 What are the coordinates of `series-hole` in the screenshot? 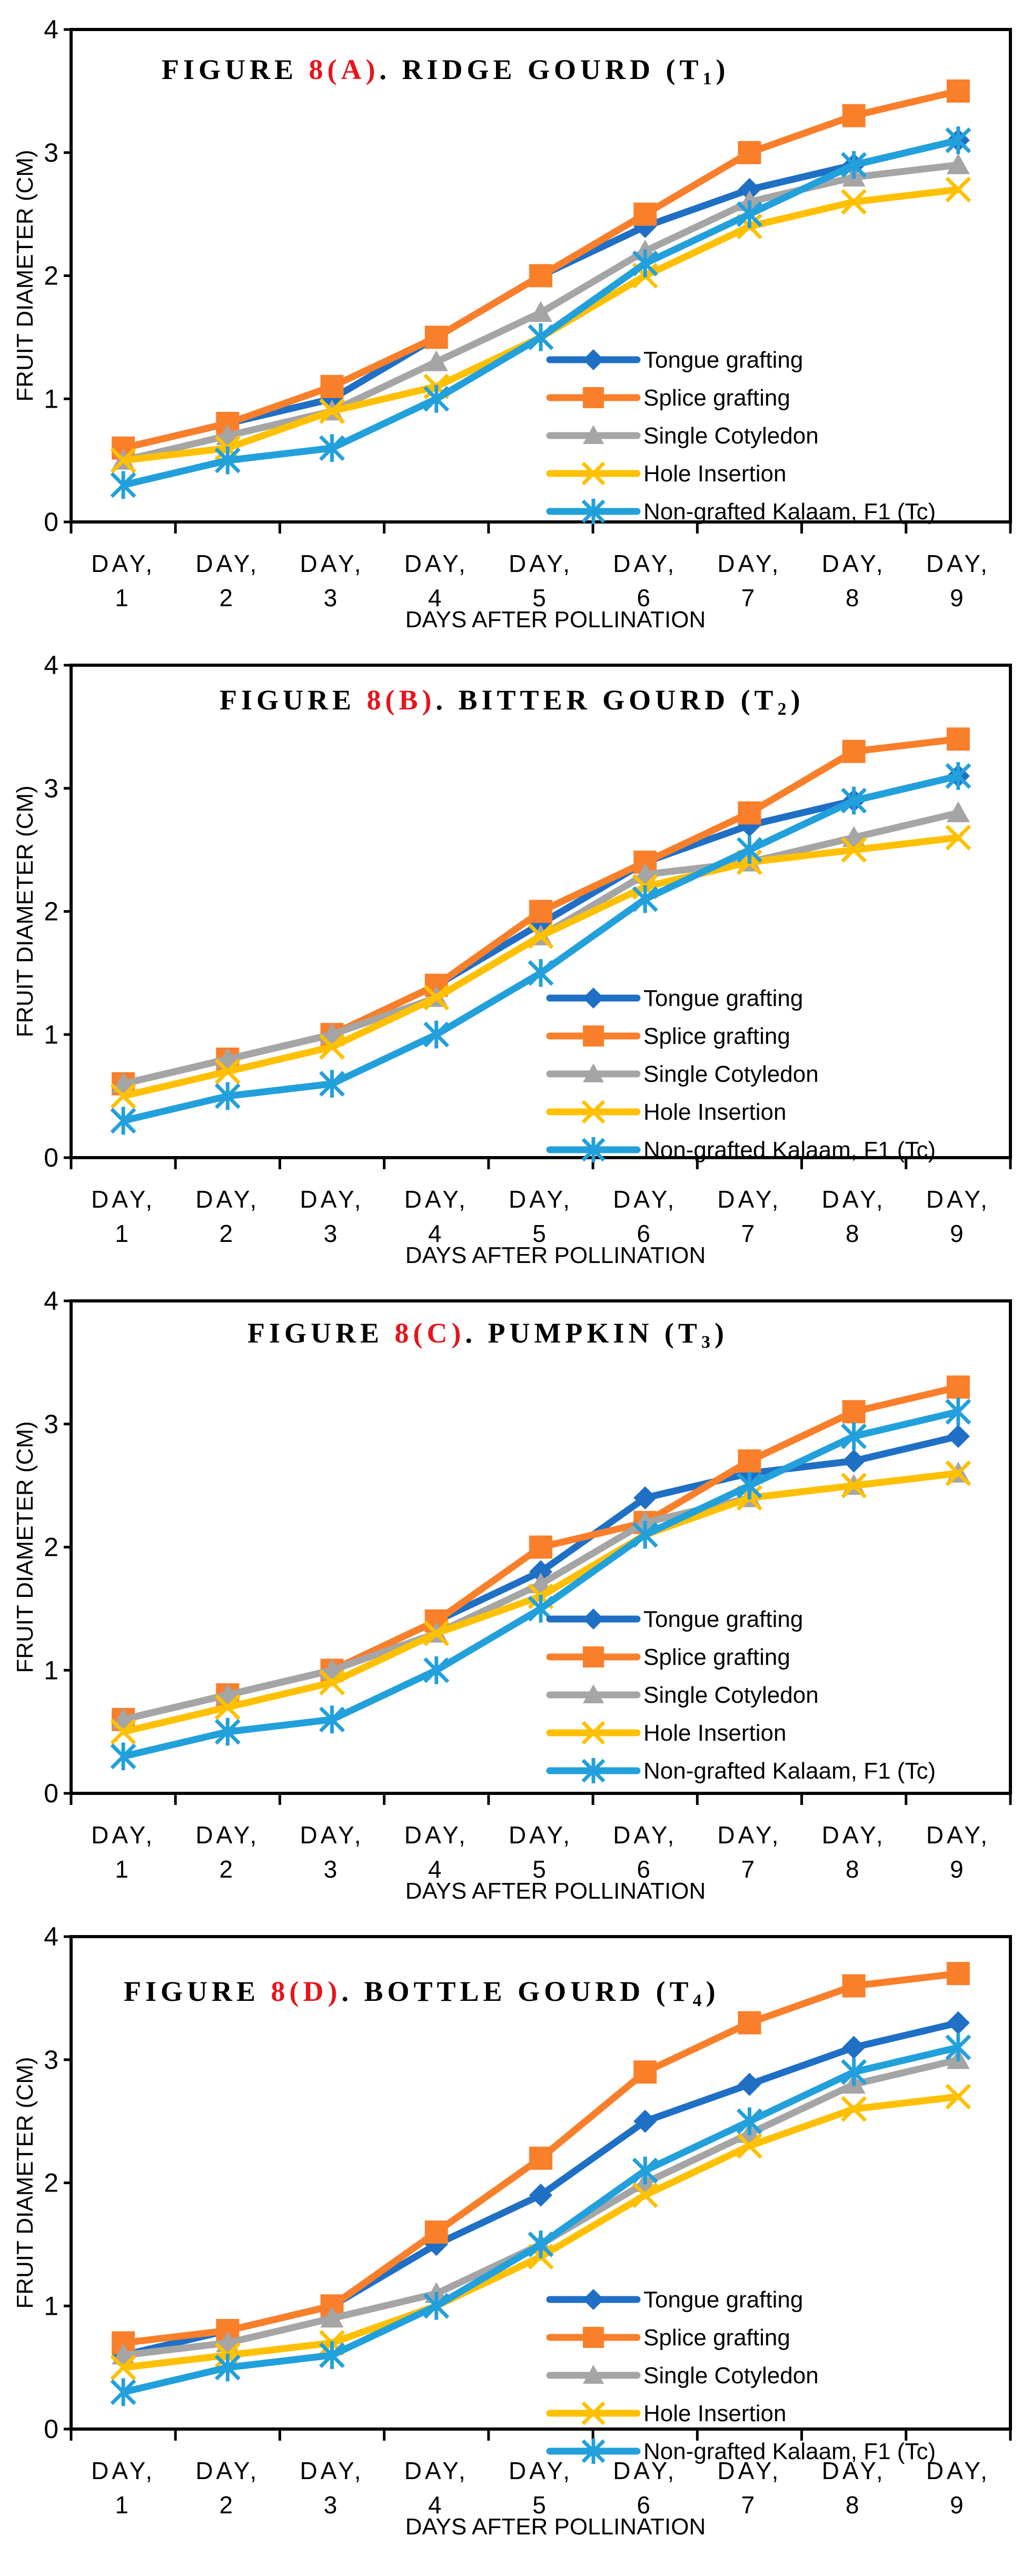 It's located at (540, 966).